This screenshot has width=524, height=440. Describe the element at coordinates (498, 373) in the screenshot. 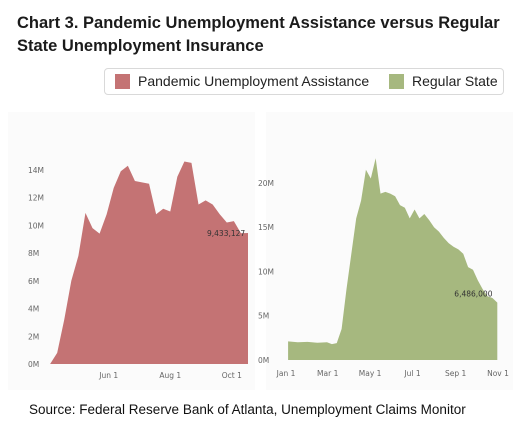

I see `x-tick-label: Nov 1` at that location.